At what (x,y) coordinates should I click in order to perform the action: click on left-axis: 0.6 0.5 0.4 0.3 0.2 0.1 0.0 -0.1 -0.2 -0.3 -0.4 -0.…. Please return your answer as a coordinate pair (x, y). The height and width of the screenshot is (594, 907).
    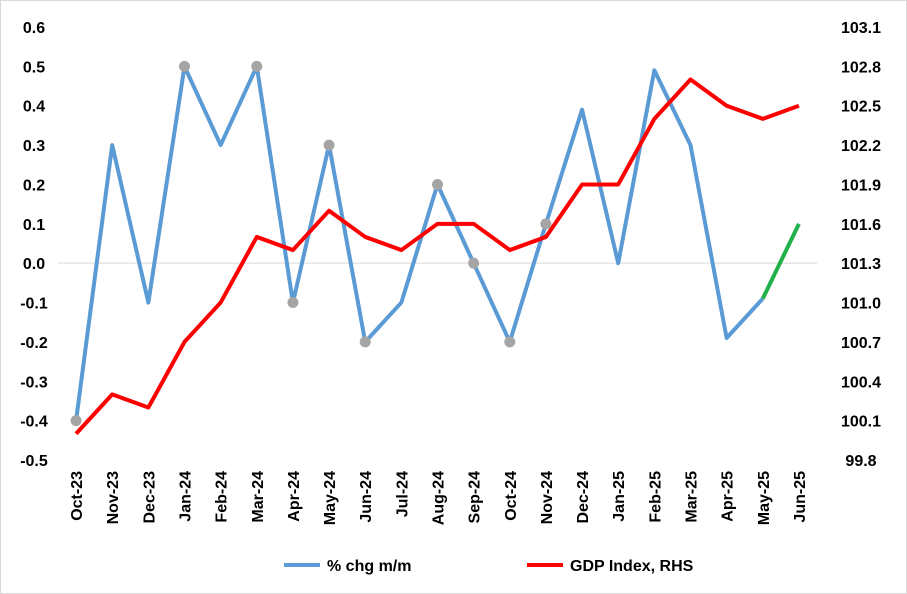
    Looking at the image, I should click on (34, 245).